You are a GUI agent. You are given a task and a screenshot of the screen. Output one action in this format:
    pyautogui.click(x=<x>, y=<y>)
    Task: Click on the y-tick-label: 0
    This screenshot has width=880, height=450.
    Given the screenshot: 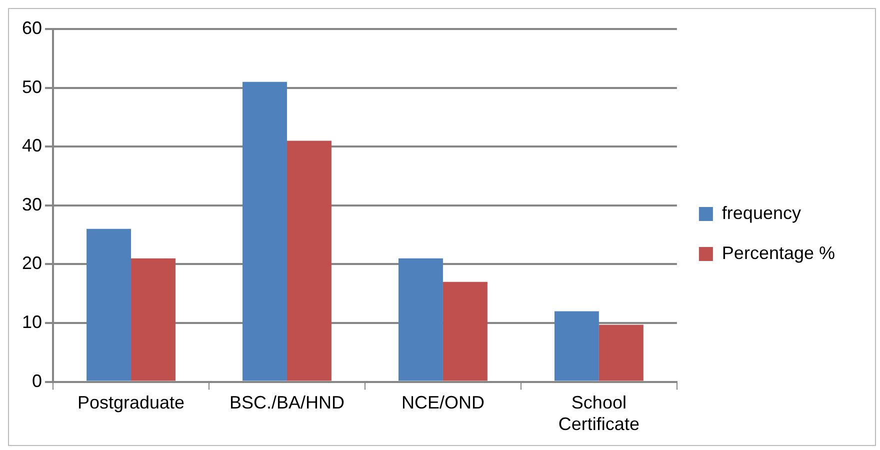 What is the action you would take?
    pyautogui.click(x=37, y=380)
    